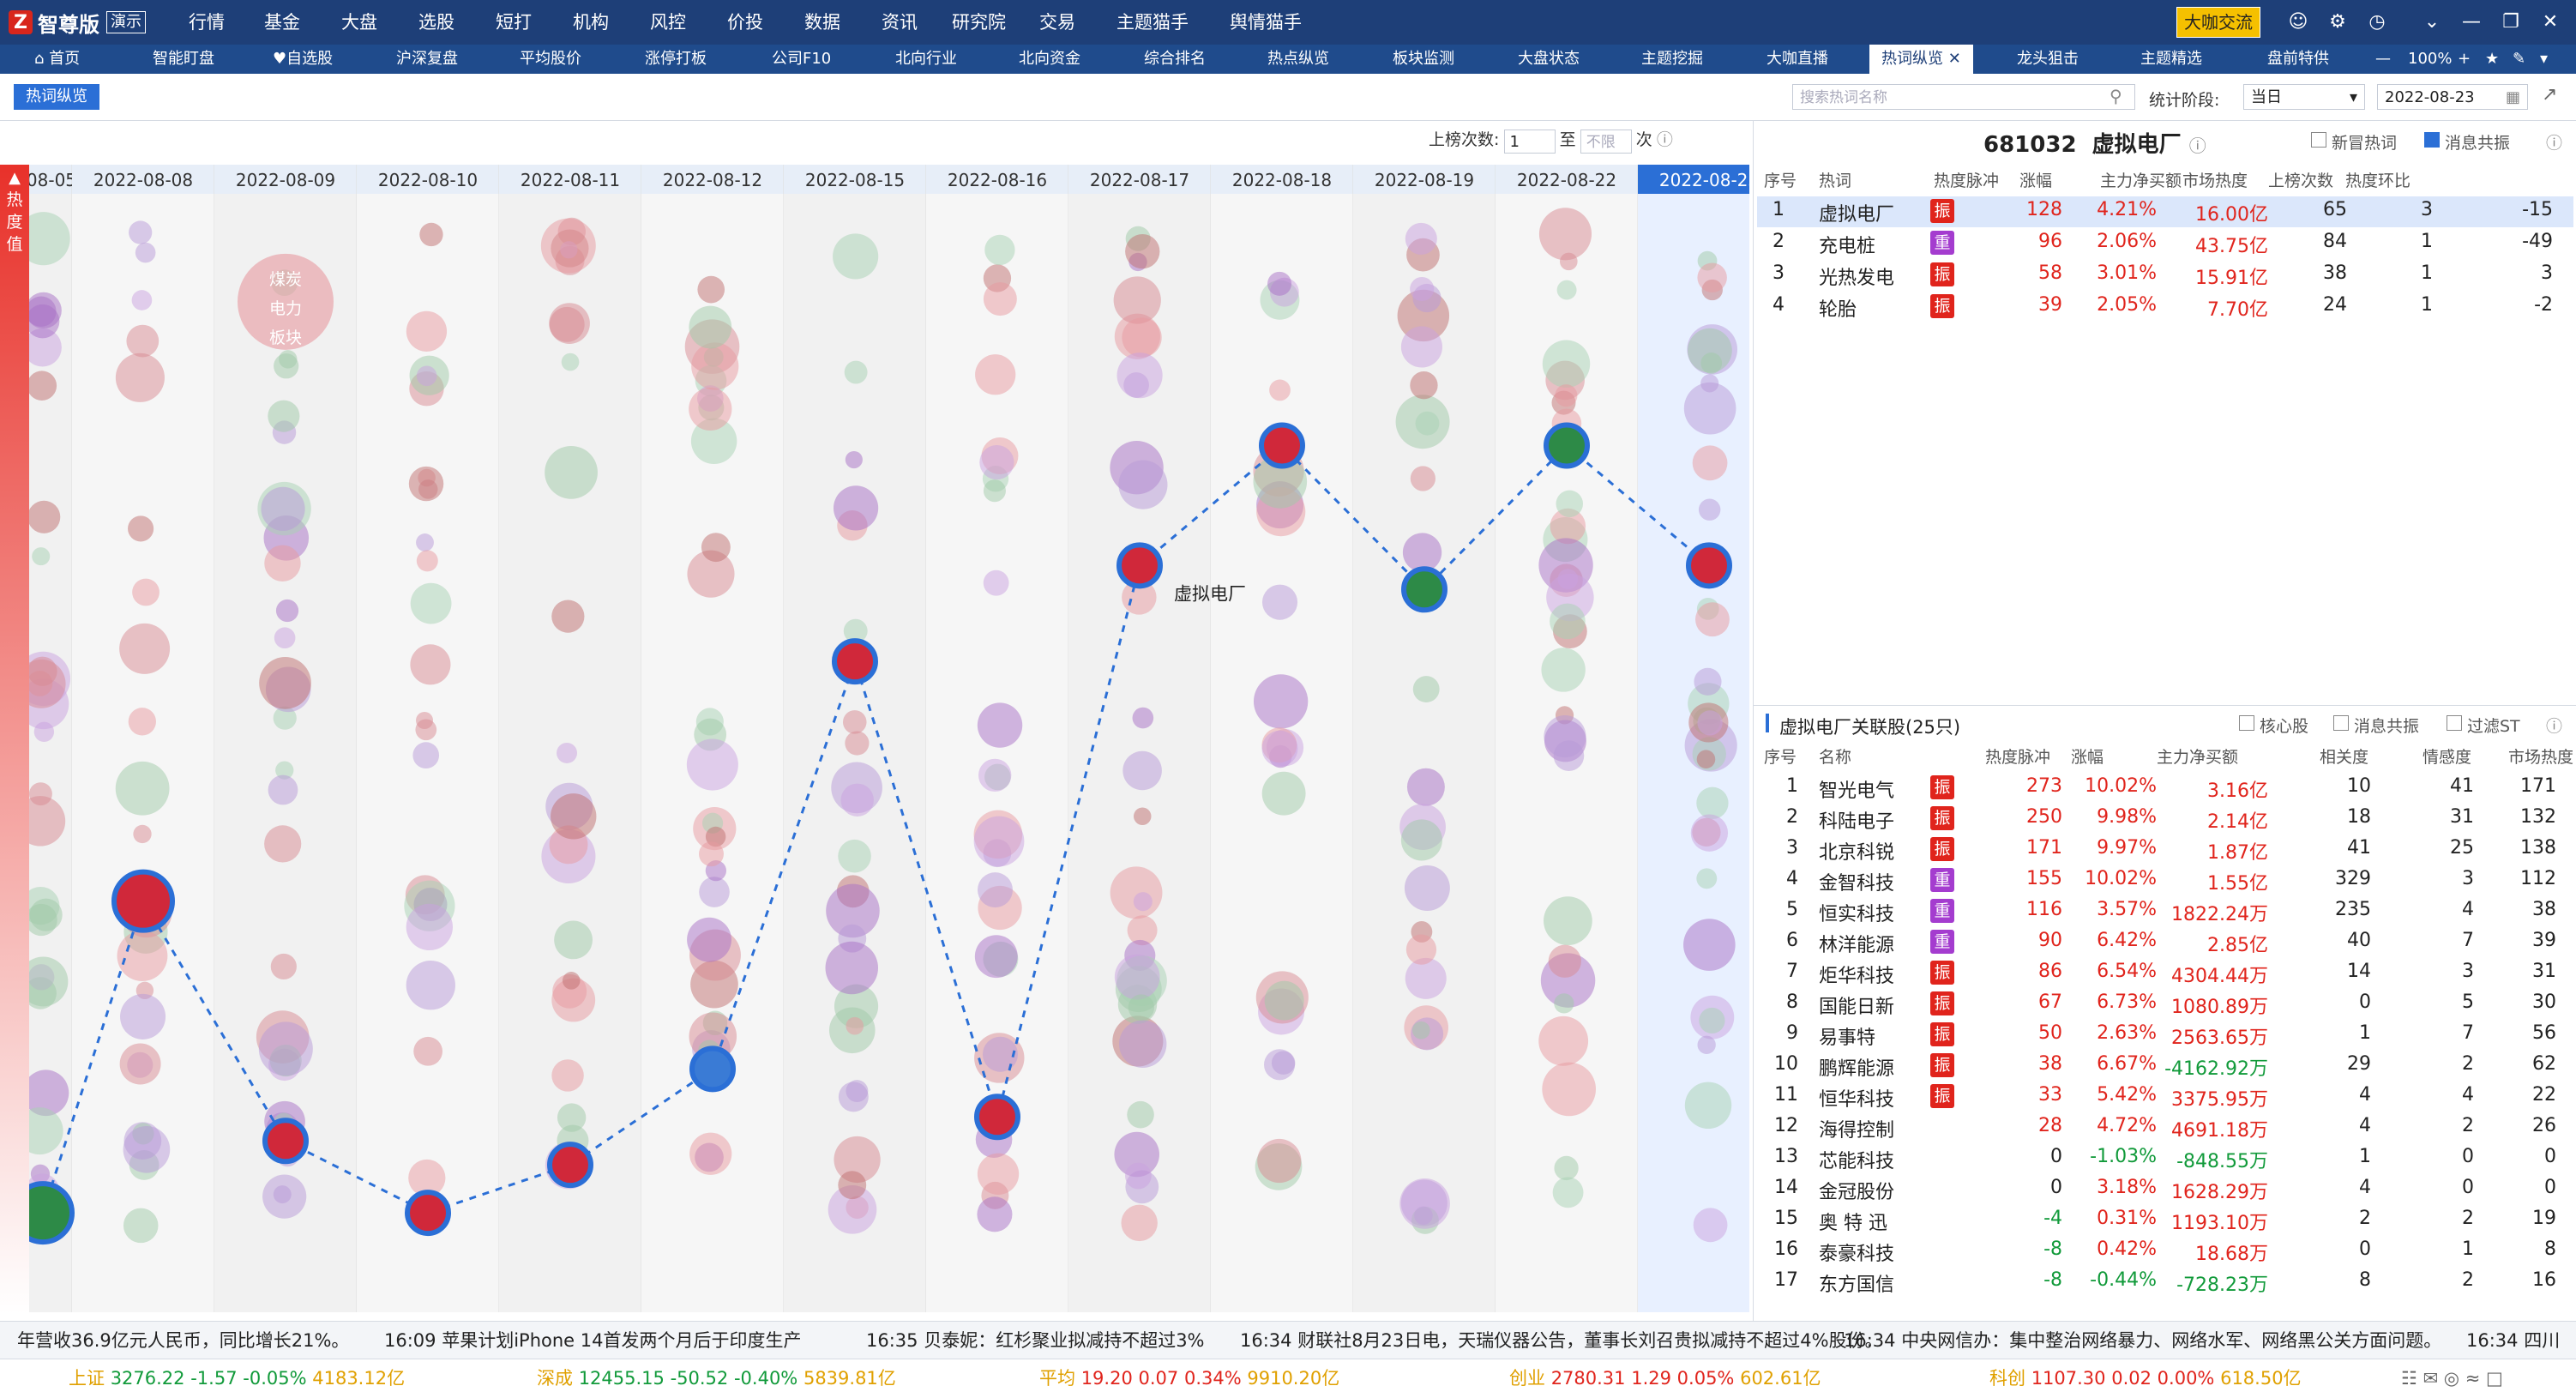  Describe the element at coordinates (676, 59) in the screenshot. I see `tab-limit-up: 涨停打板` at that location.